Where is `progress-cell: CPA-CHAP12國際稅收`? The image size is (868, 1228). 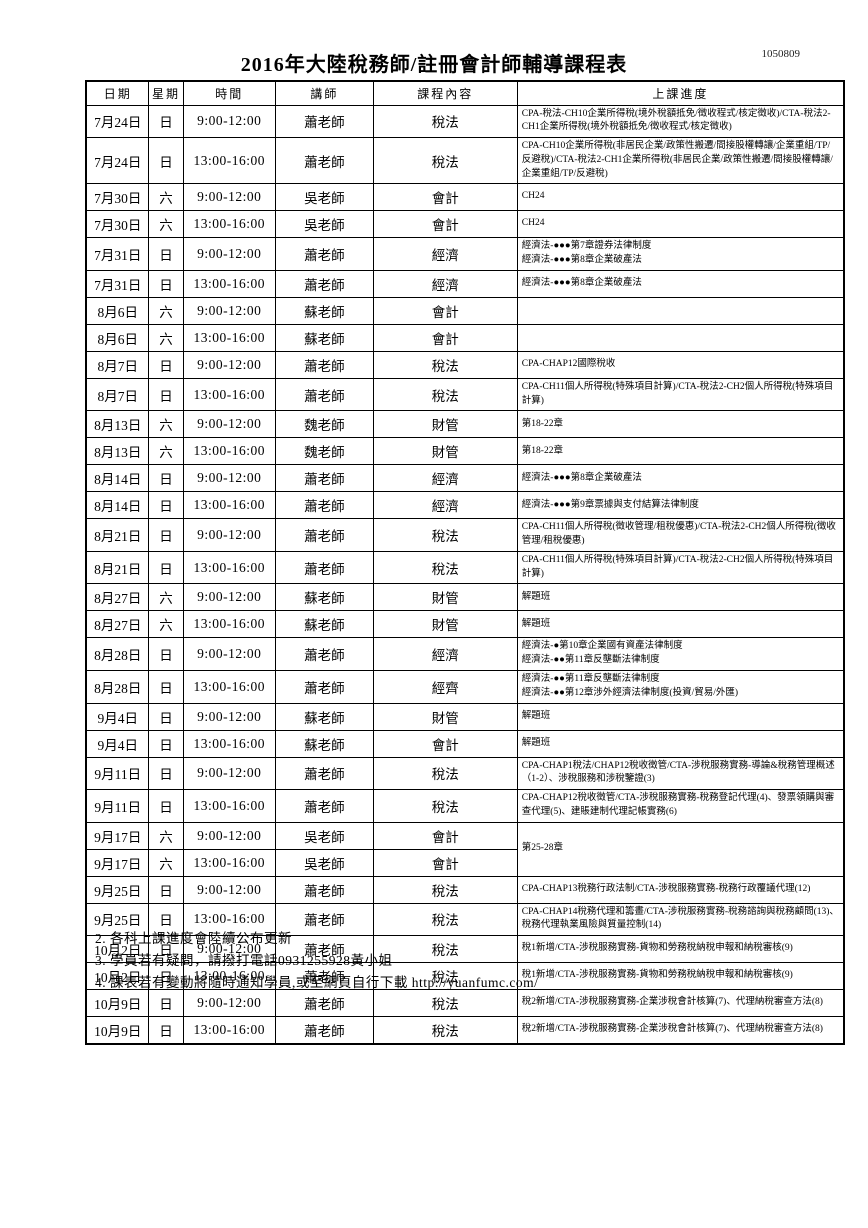 progress-cell: CPA-CHAP12國際稅收 is located at coordinates (680, 364).